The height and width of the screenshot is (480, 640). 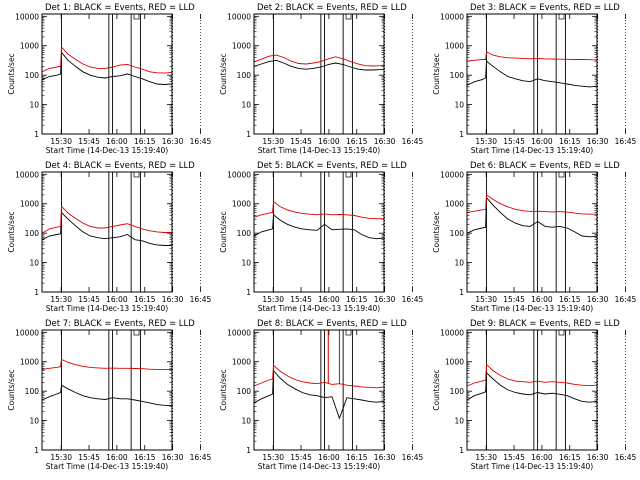 What do you see at coordinates (120, 8) in the screenshot?
I see `panel-title: Det 1: BLACK = Events, RED = LLD` at bounding box center [120, 8].